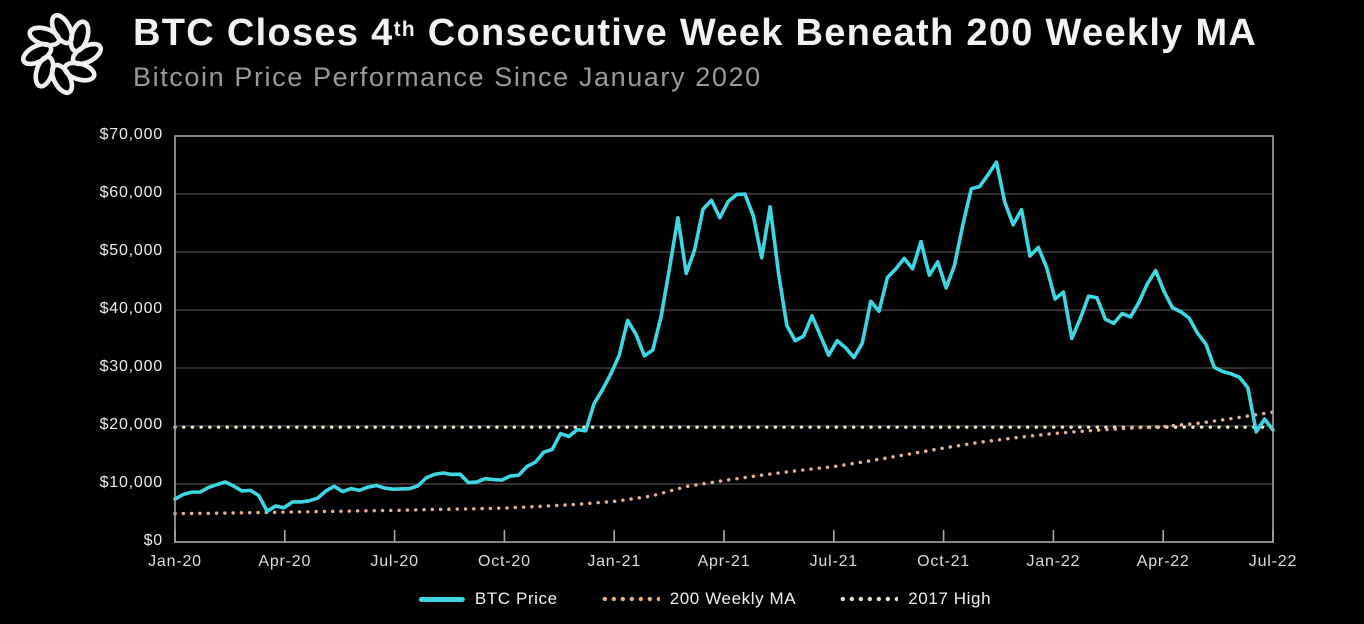  I want to click on legend-label: 200 Weekly MA, so click(733, 598).